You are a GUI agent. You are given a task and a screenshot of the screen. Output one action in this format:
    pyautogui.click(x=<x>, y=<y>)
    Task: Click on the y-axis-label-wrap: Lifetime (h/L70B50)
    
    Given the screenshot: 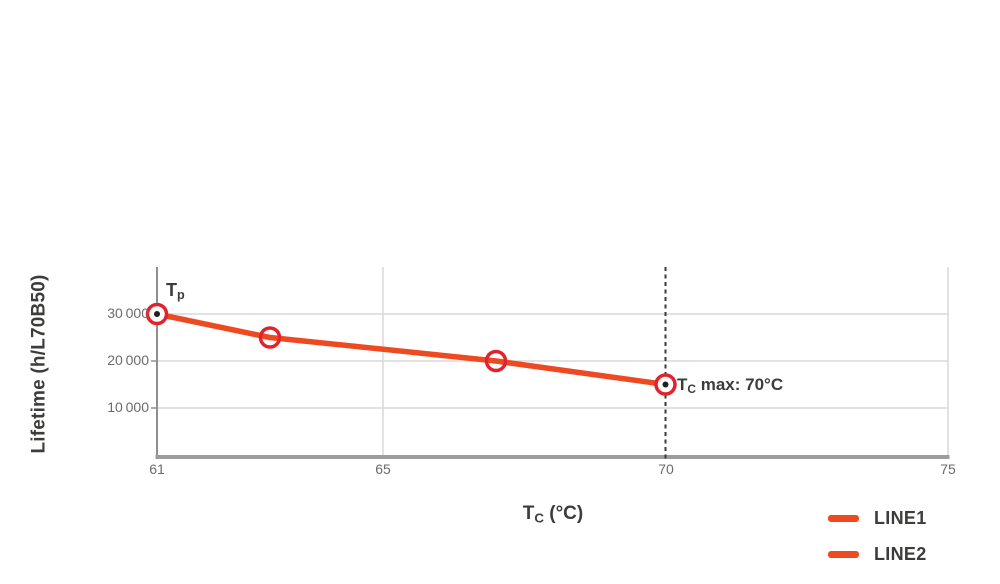 What is the action you would take?
    pyautogui.click(x=40, y=364)
    